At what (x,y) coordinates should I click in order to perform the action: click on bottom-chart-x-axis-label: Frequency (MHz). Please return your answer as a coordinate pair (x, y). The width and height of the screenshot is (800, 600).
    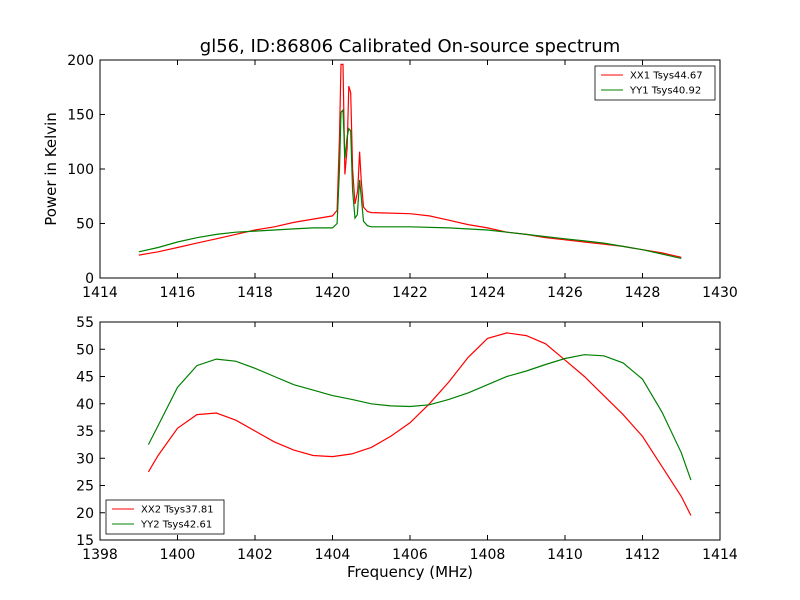
    Looking at the image, I should click on (410, 572).